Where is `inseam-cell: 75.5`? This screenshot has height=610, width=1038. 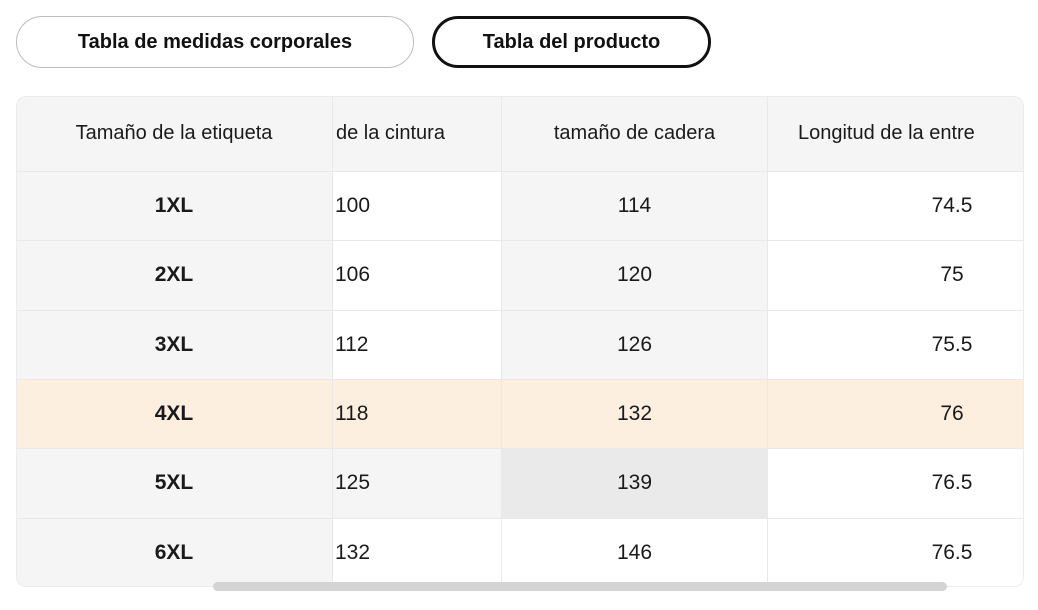 inseam-cell: 75.5 is located at coordinates (896, 344).